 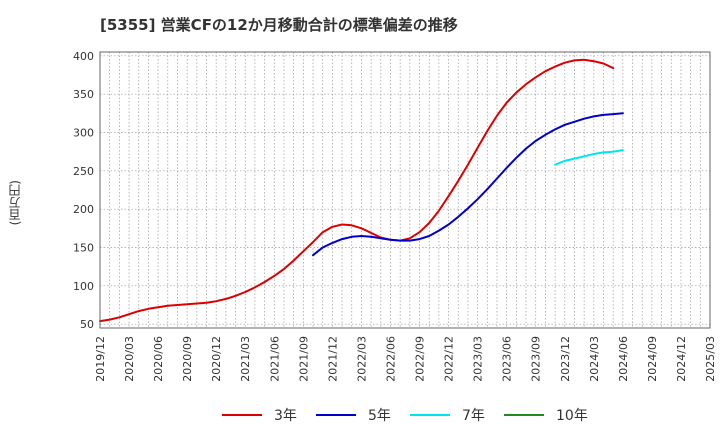 I want to click on x-tick-label: 2024/12, so click(x=681, y=359).